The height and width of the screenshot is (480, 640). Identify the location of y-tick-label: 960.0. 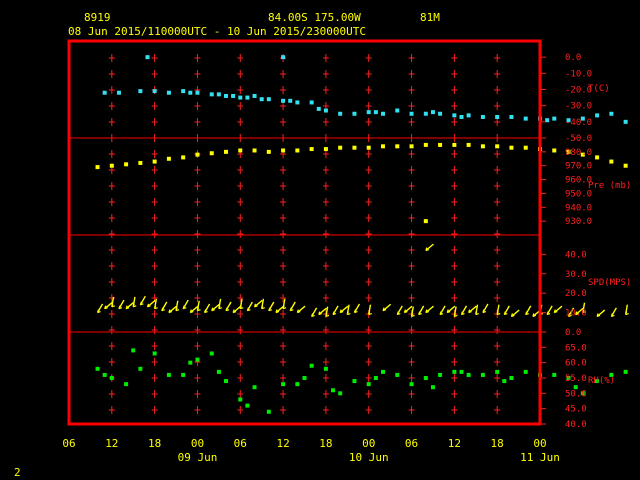
(578, 181).